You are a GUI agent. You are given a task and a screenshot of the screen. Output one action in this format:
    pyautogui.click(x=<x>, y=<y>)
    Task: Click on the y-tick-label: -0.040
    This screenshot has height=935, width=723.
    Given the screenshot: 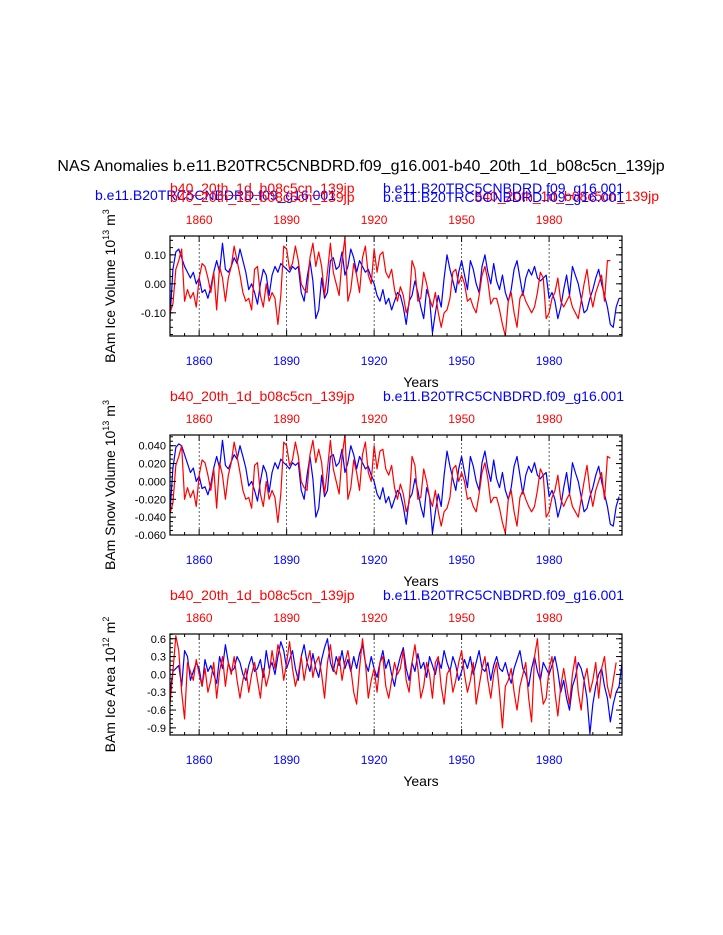 What is the action you would take?
    pyautogui.click(x=150, y=518)
    